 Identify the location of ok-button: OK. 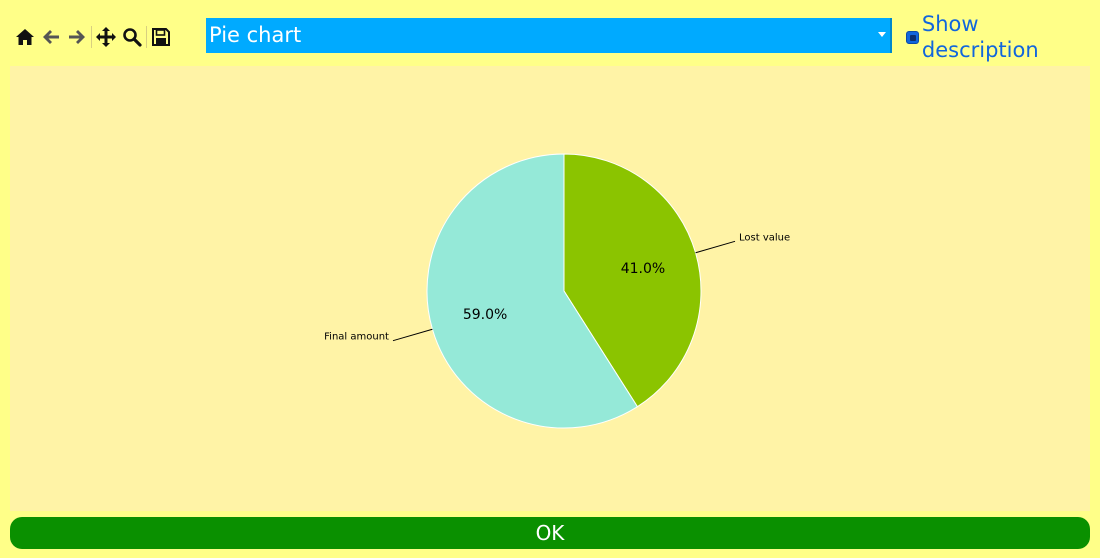
(550, 533).